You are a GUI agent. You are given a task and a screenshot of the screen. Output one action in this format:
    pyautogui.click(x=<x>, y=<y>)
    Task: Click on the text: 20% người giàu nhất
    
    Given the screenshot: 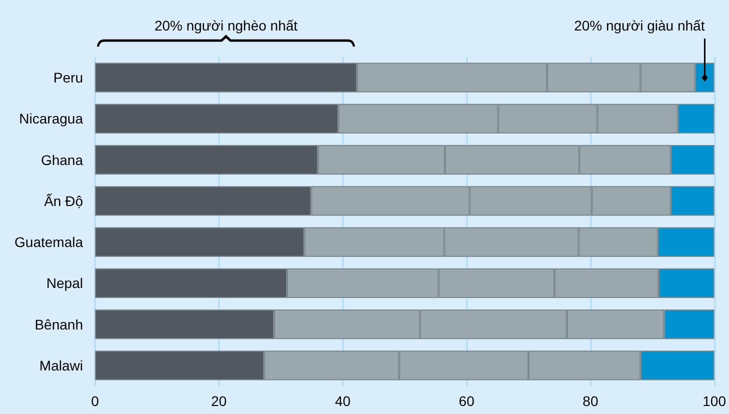 What is the action you would take?
    pyautogui.click(x=639, y=26)
    